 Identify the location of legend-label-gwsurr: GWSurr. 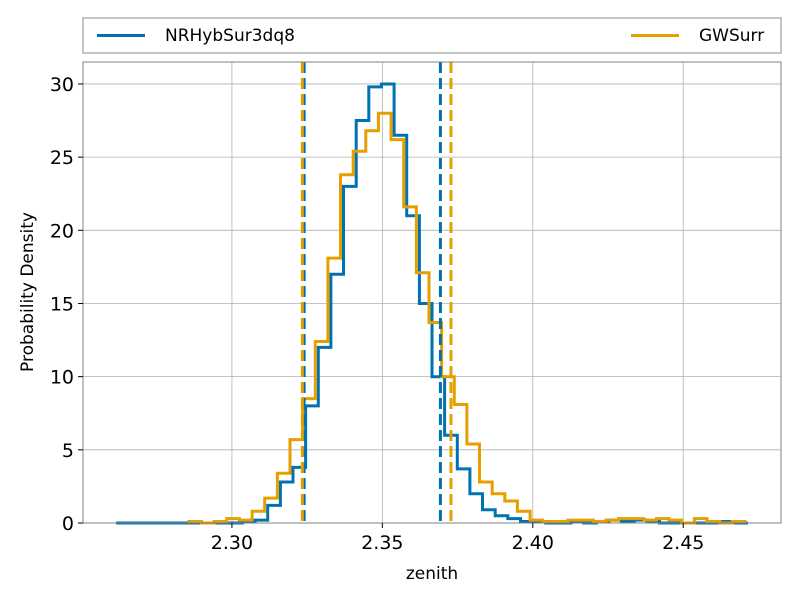
(731, 36).